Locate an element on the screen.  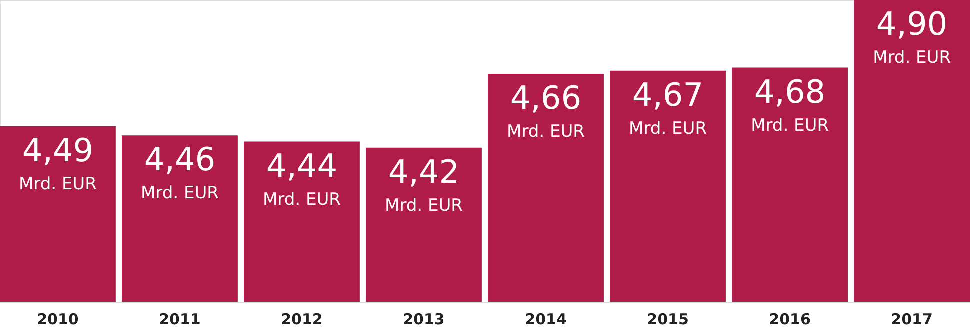
data-label: 4,68 is located at coordinates (790, 91).